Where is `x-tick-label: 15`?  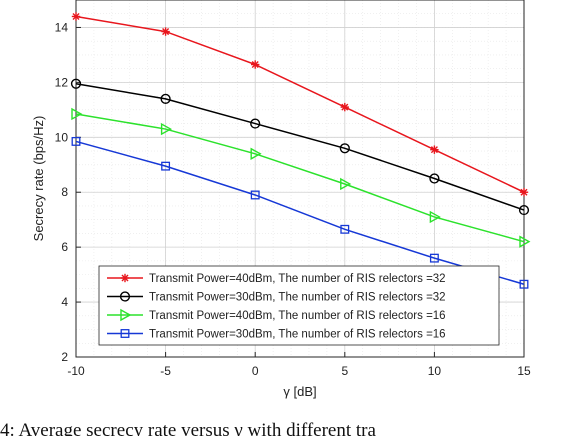 x-tick-label: 15 is located at coordinates (524, 371).